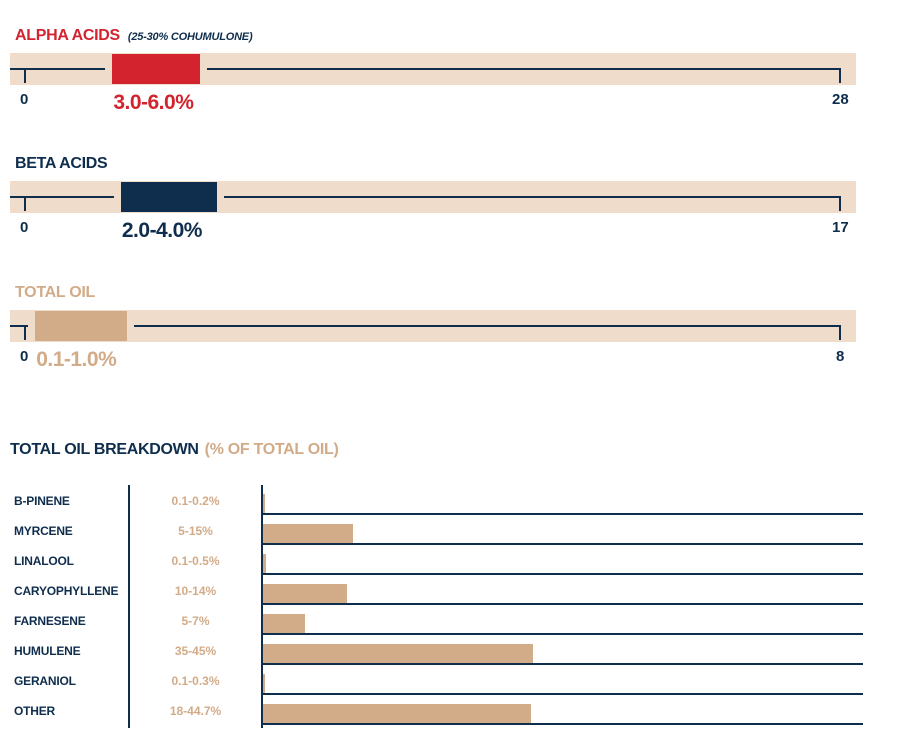 This screenshot has width=912, height=740. What do you see at coordinates (840, 204) in the screenshot?
I see `beta-acids-max-tick` at bounding box center [840, 204].